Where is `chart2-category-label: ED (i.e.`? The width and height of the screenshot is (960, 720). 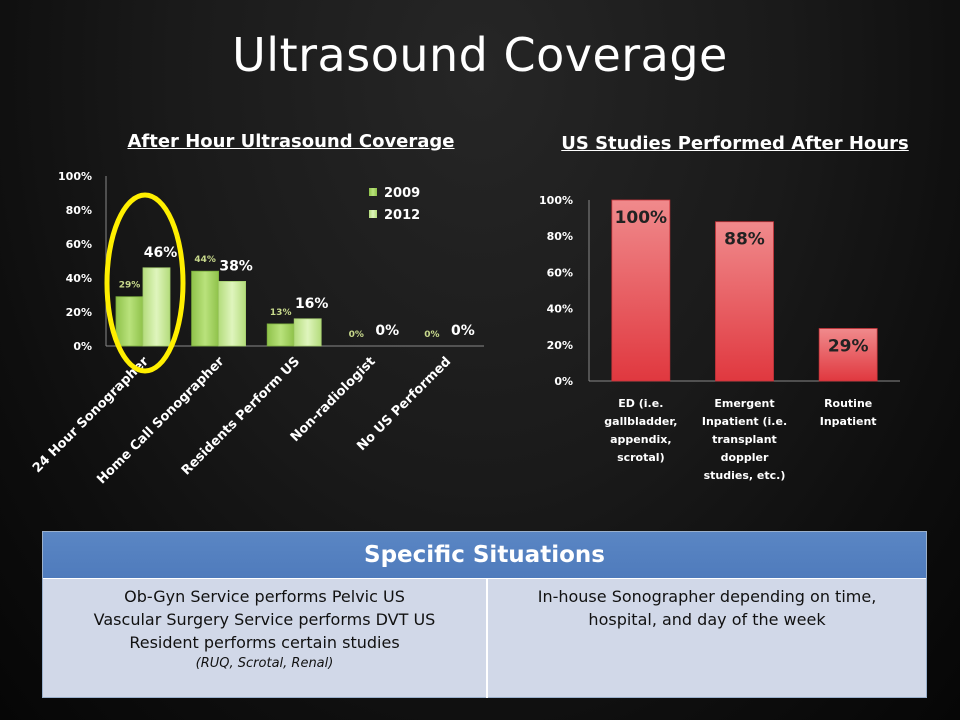 chart2-category-label: ED (i.e. is located at coordinates (640, 403).